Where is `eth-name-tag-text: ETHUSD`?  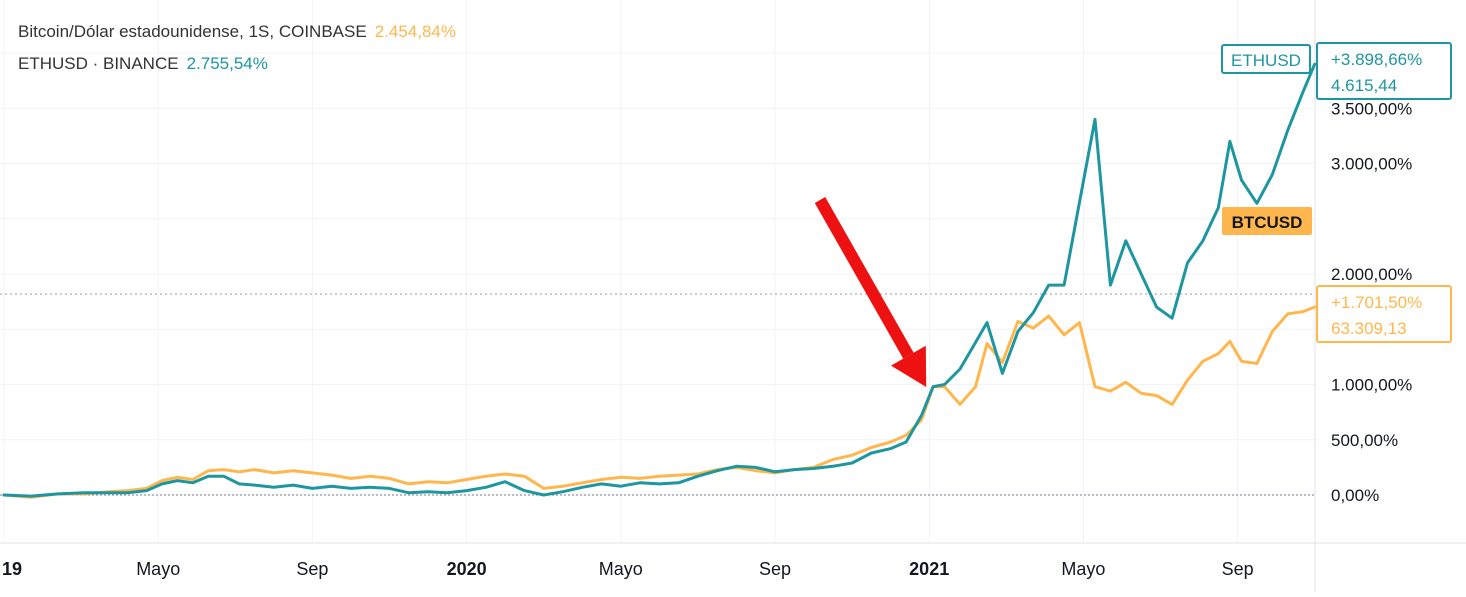
eth-name-tag-text: ETHUSD is located at coordinates (1266, 60).